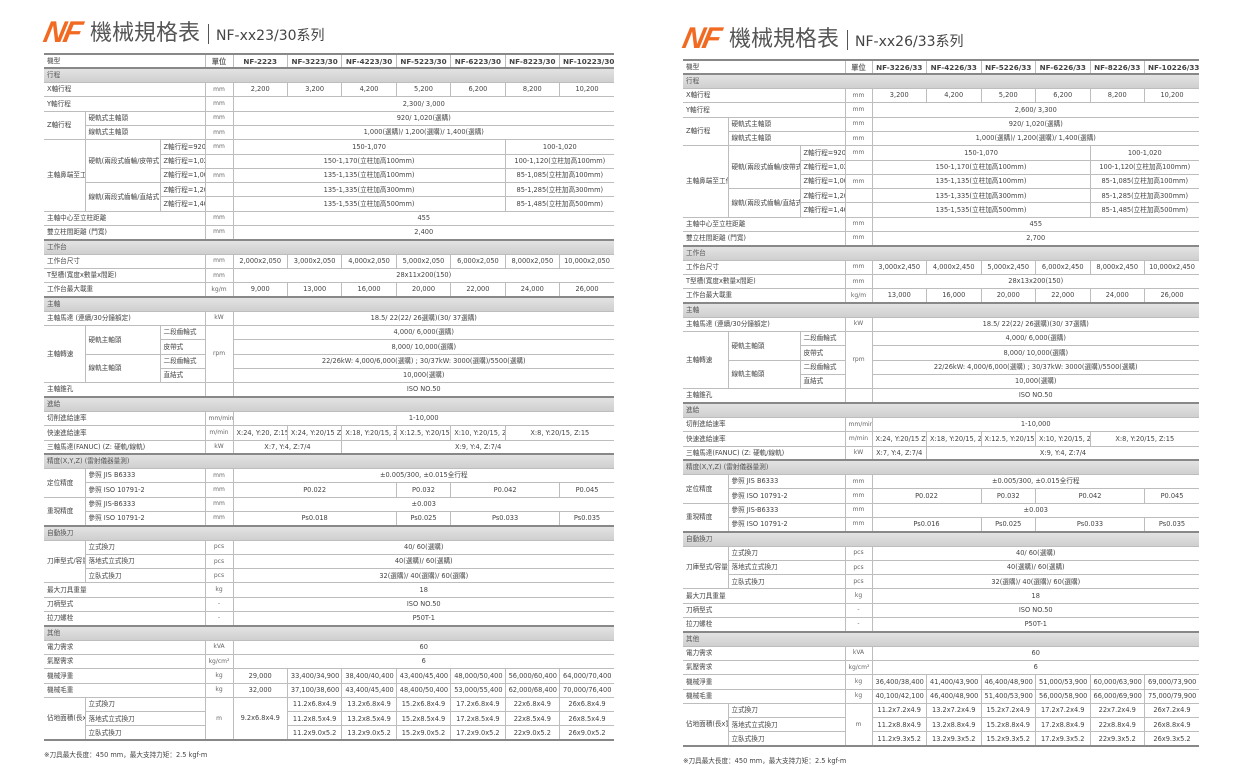 The height and width of the screenshot is (765, 1240). I want to click on spec-value: 8,000x2,050, so click(532, 261).